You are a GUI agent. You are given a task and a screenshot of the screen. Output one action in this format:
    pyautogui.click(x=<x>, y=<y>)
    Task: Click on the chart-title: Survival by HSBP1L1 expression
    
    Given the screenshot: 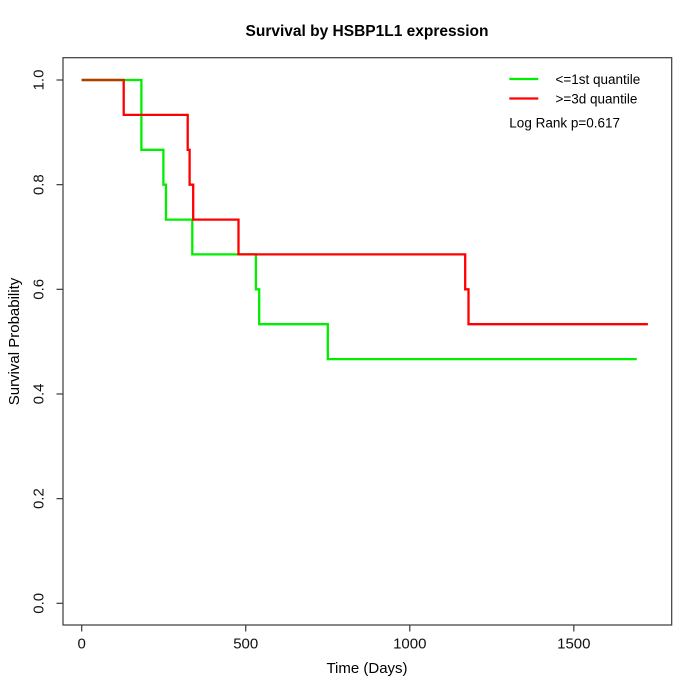 What is the action you would take?
    pyautogui.click(x=367, y=31)
    